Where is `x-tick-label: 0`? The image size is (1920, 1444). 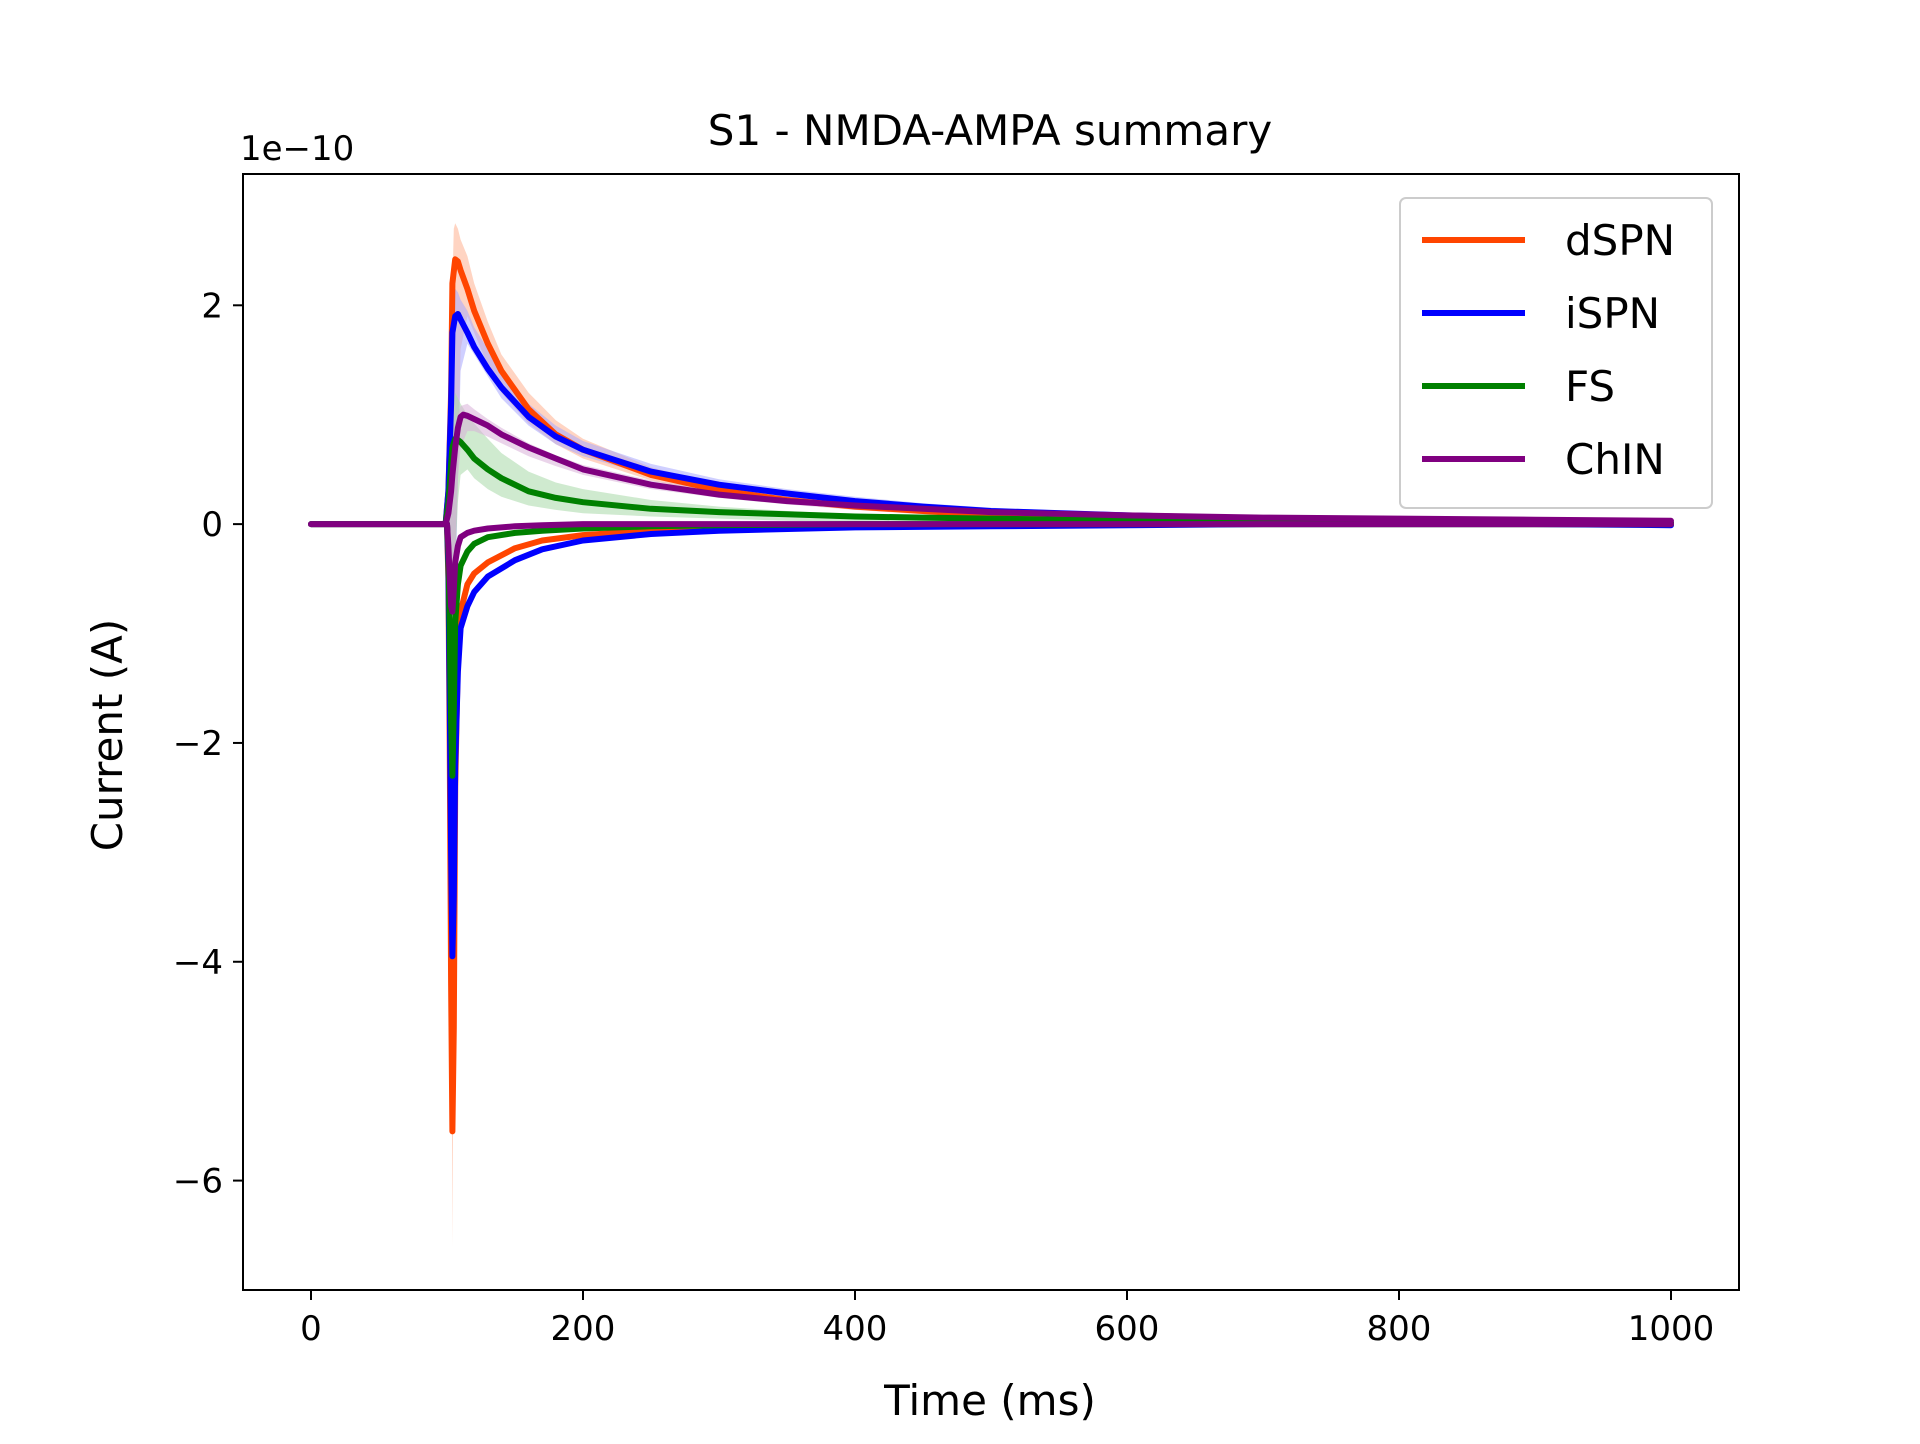 x-tick-label: 0 is located at coordinates (311, 1329).